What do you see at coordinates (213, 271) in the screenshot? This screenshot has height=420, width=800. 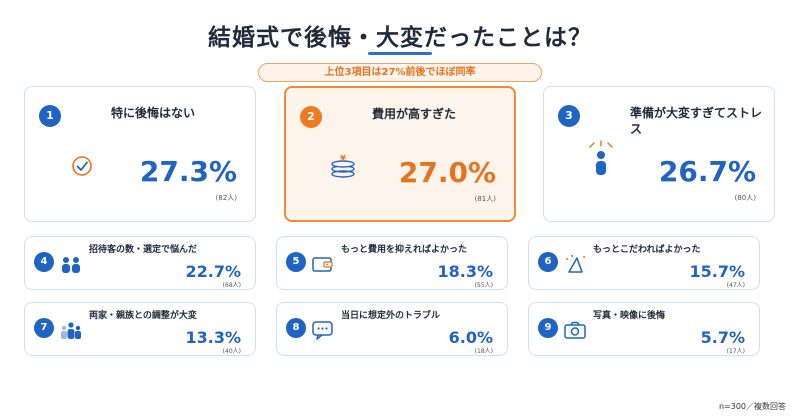 I see `item-percentage: 22.7%` at bounding box center [213, 271].